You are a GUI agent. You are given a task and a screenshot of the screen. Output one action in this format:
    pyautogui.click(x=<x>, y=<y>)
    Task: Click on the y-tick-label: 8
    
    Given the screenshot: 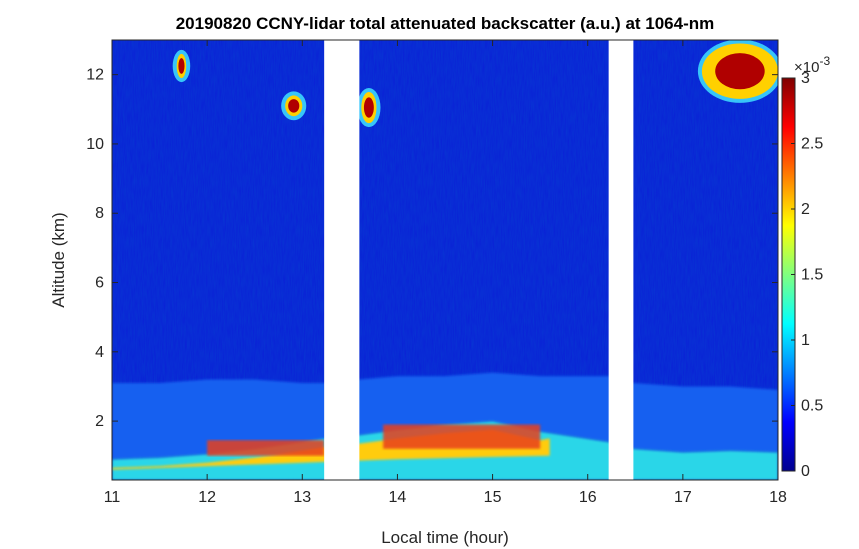 What is the action you would take?
    pyautogui.click(x=99, y=213)
    